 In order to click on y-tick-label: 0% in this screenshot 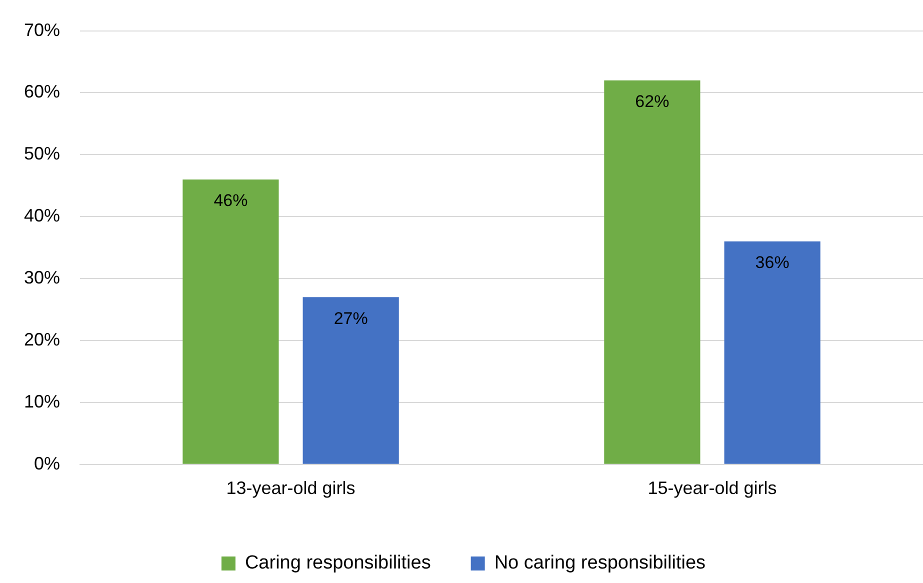, I will do `click(47, 463)`.